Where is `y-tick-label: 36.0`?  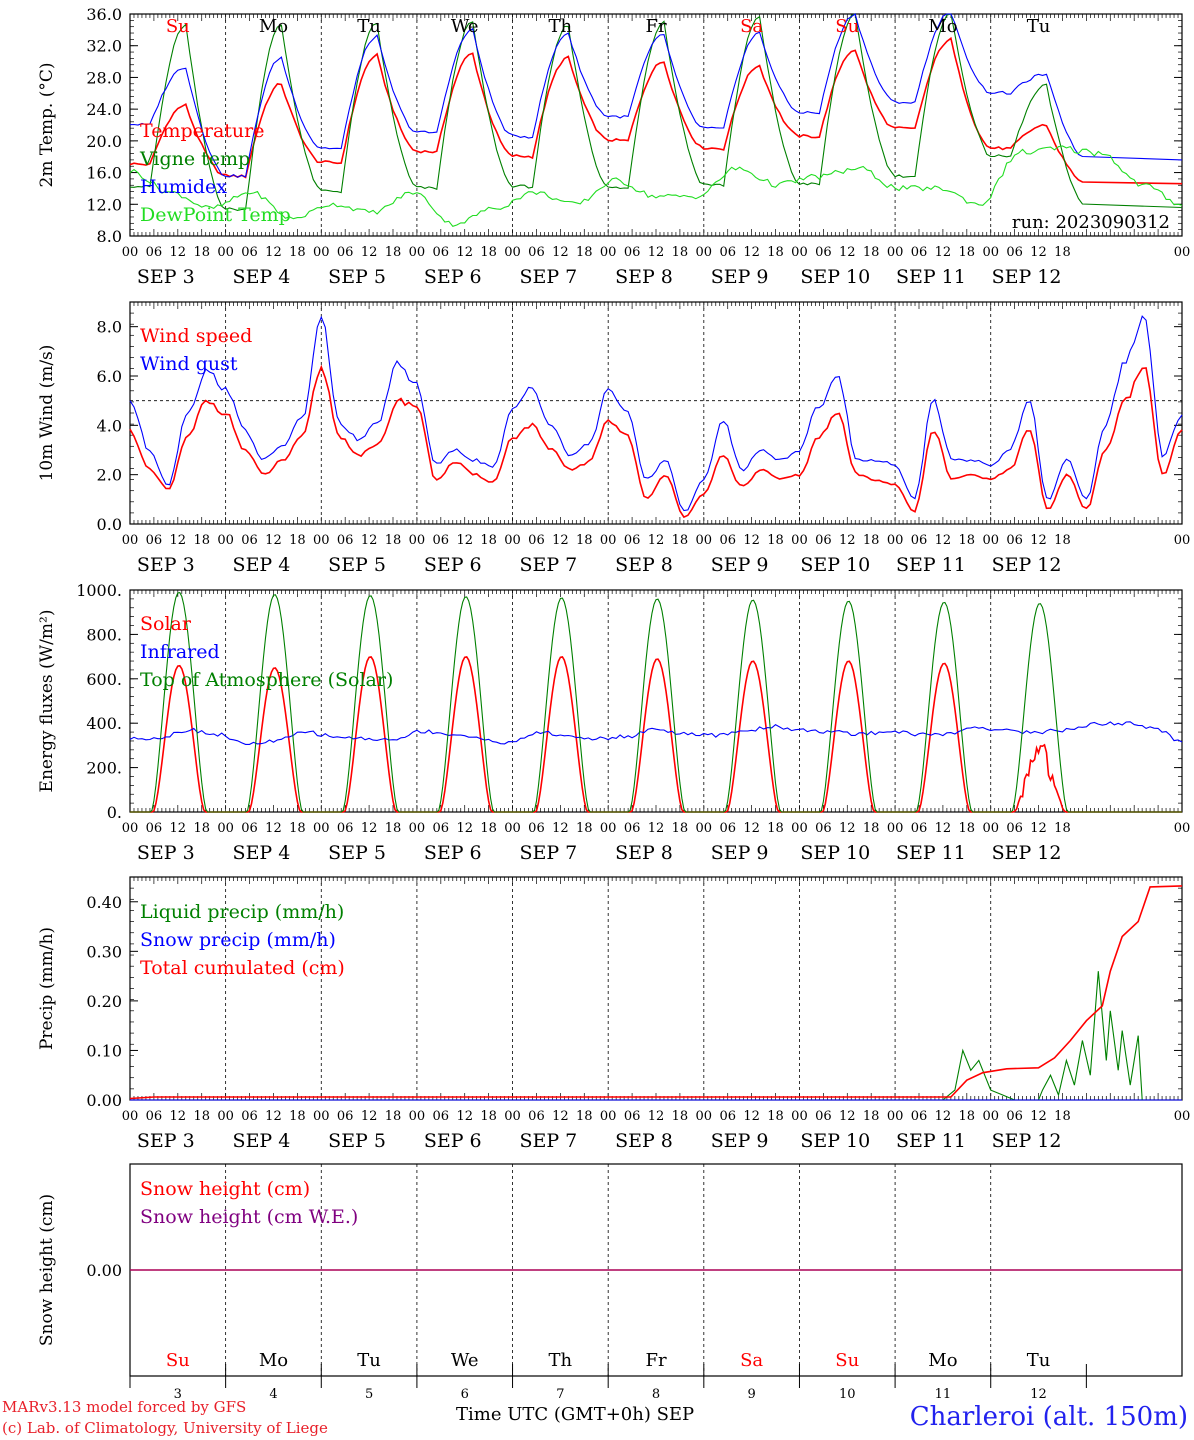 y-tick-label: 36.0 is located at coordinates (104, 14).